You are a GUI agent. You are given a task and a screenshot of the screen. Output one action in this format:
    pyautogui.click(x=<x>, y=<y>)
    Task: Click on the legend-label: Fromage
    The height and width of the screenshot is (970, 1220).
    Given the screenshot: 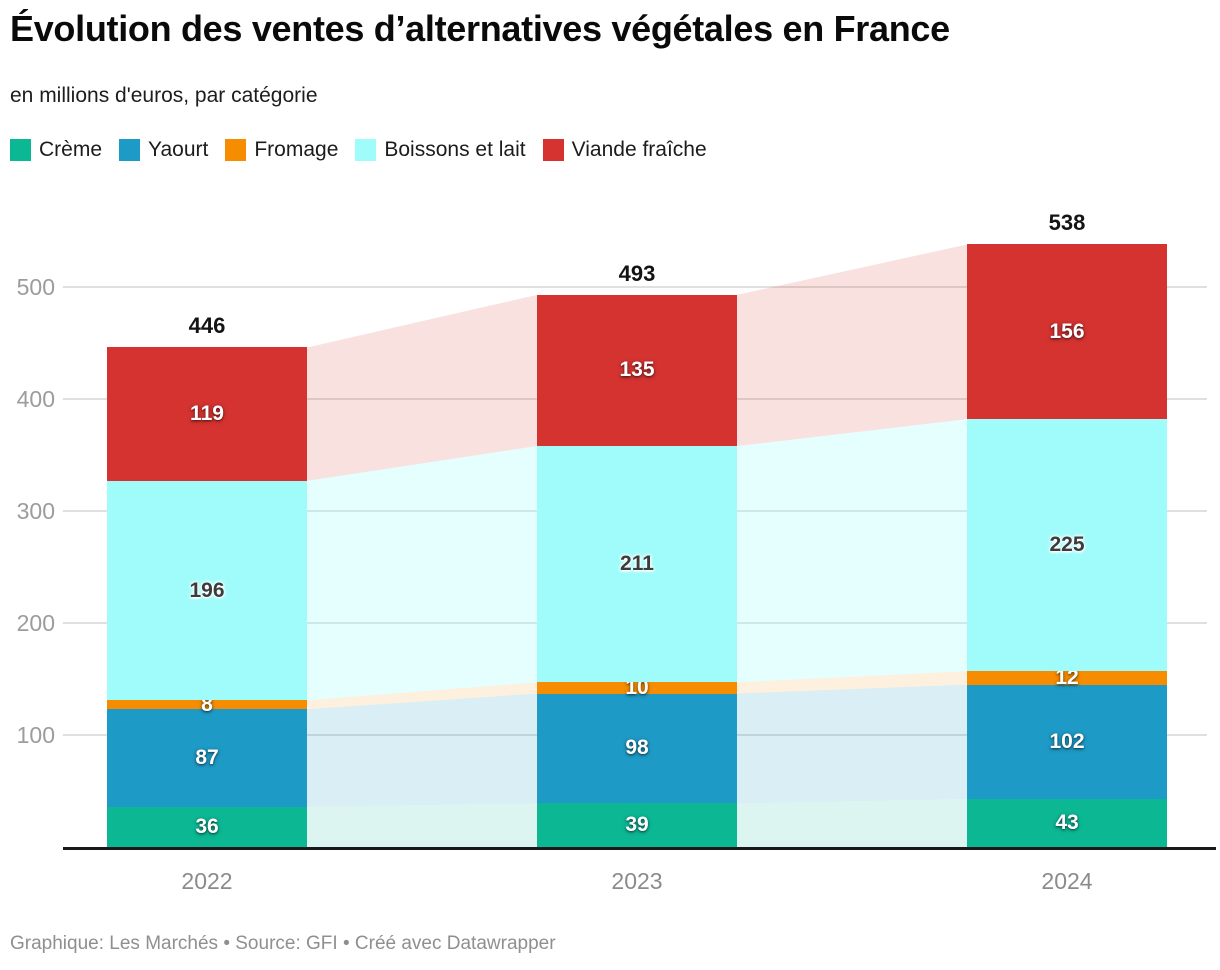 What is the action you would take?
    pyautogui.click(x=296, y=149)
    